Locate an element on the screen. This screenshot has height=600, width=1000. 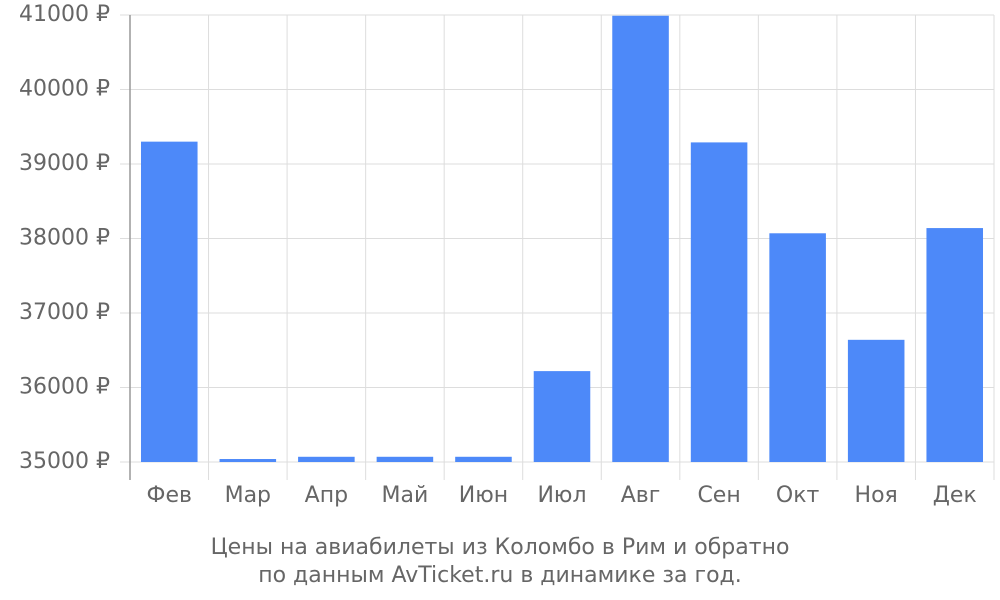
y-tick-label: 39000 ₽ is located at coordinates (64, 163).